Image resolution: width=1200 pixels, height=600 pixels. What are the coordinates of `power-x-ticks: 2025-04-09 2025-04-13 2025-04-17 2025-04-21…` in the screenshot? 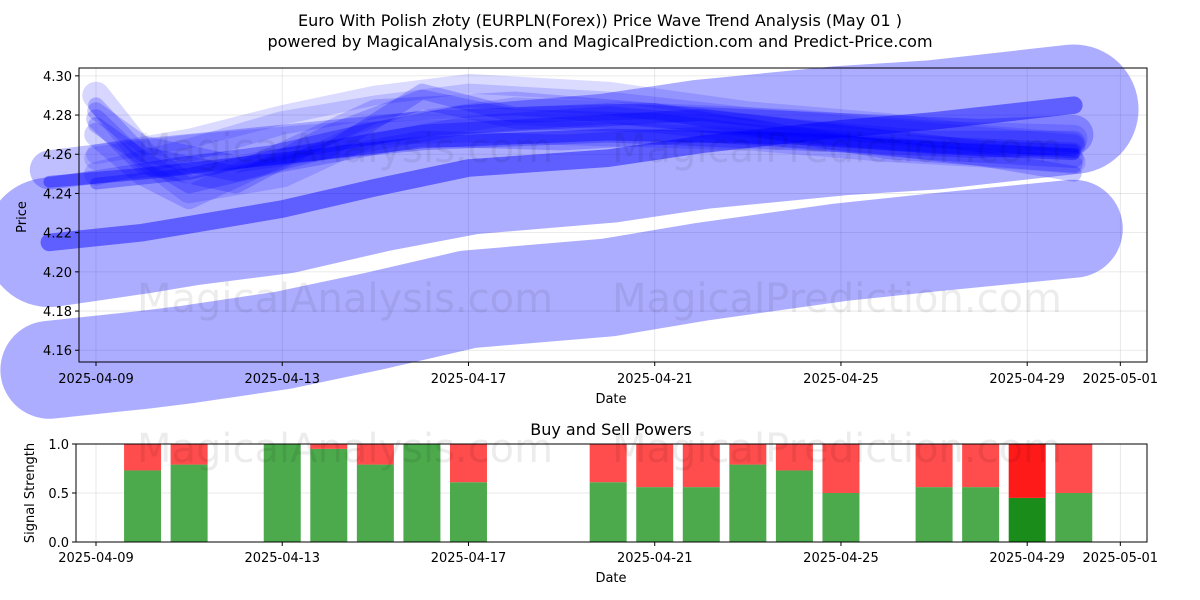 It's located at (608, 554).